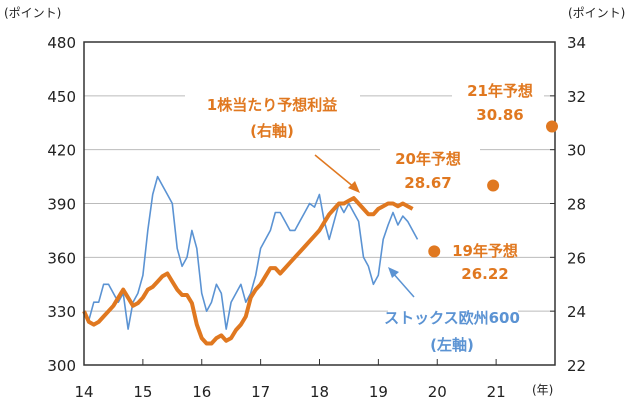 This screenshot has width=640, height=405. I want to click on forecast-21-value: 30.86, so click(499, 115).